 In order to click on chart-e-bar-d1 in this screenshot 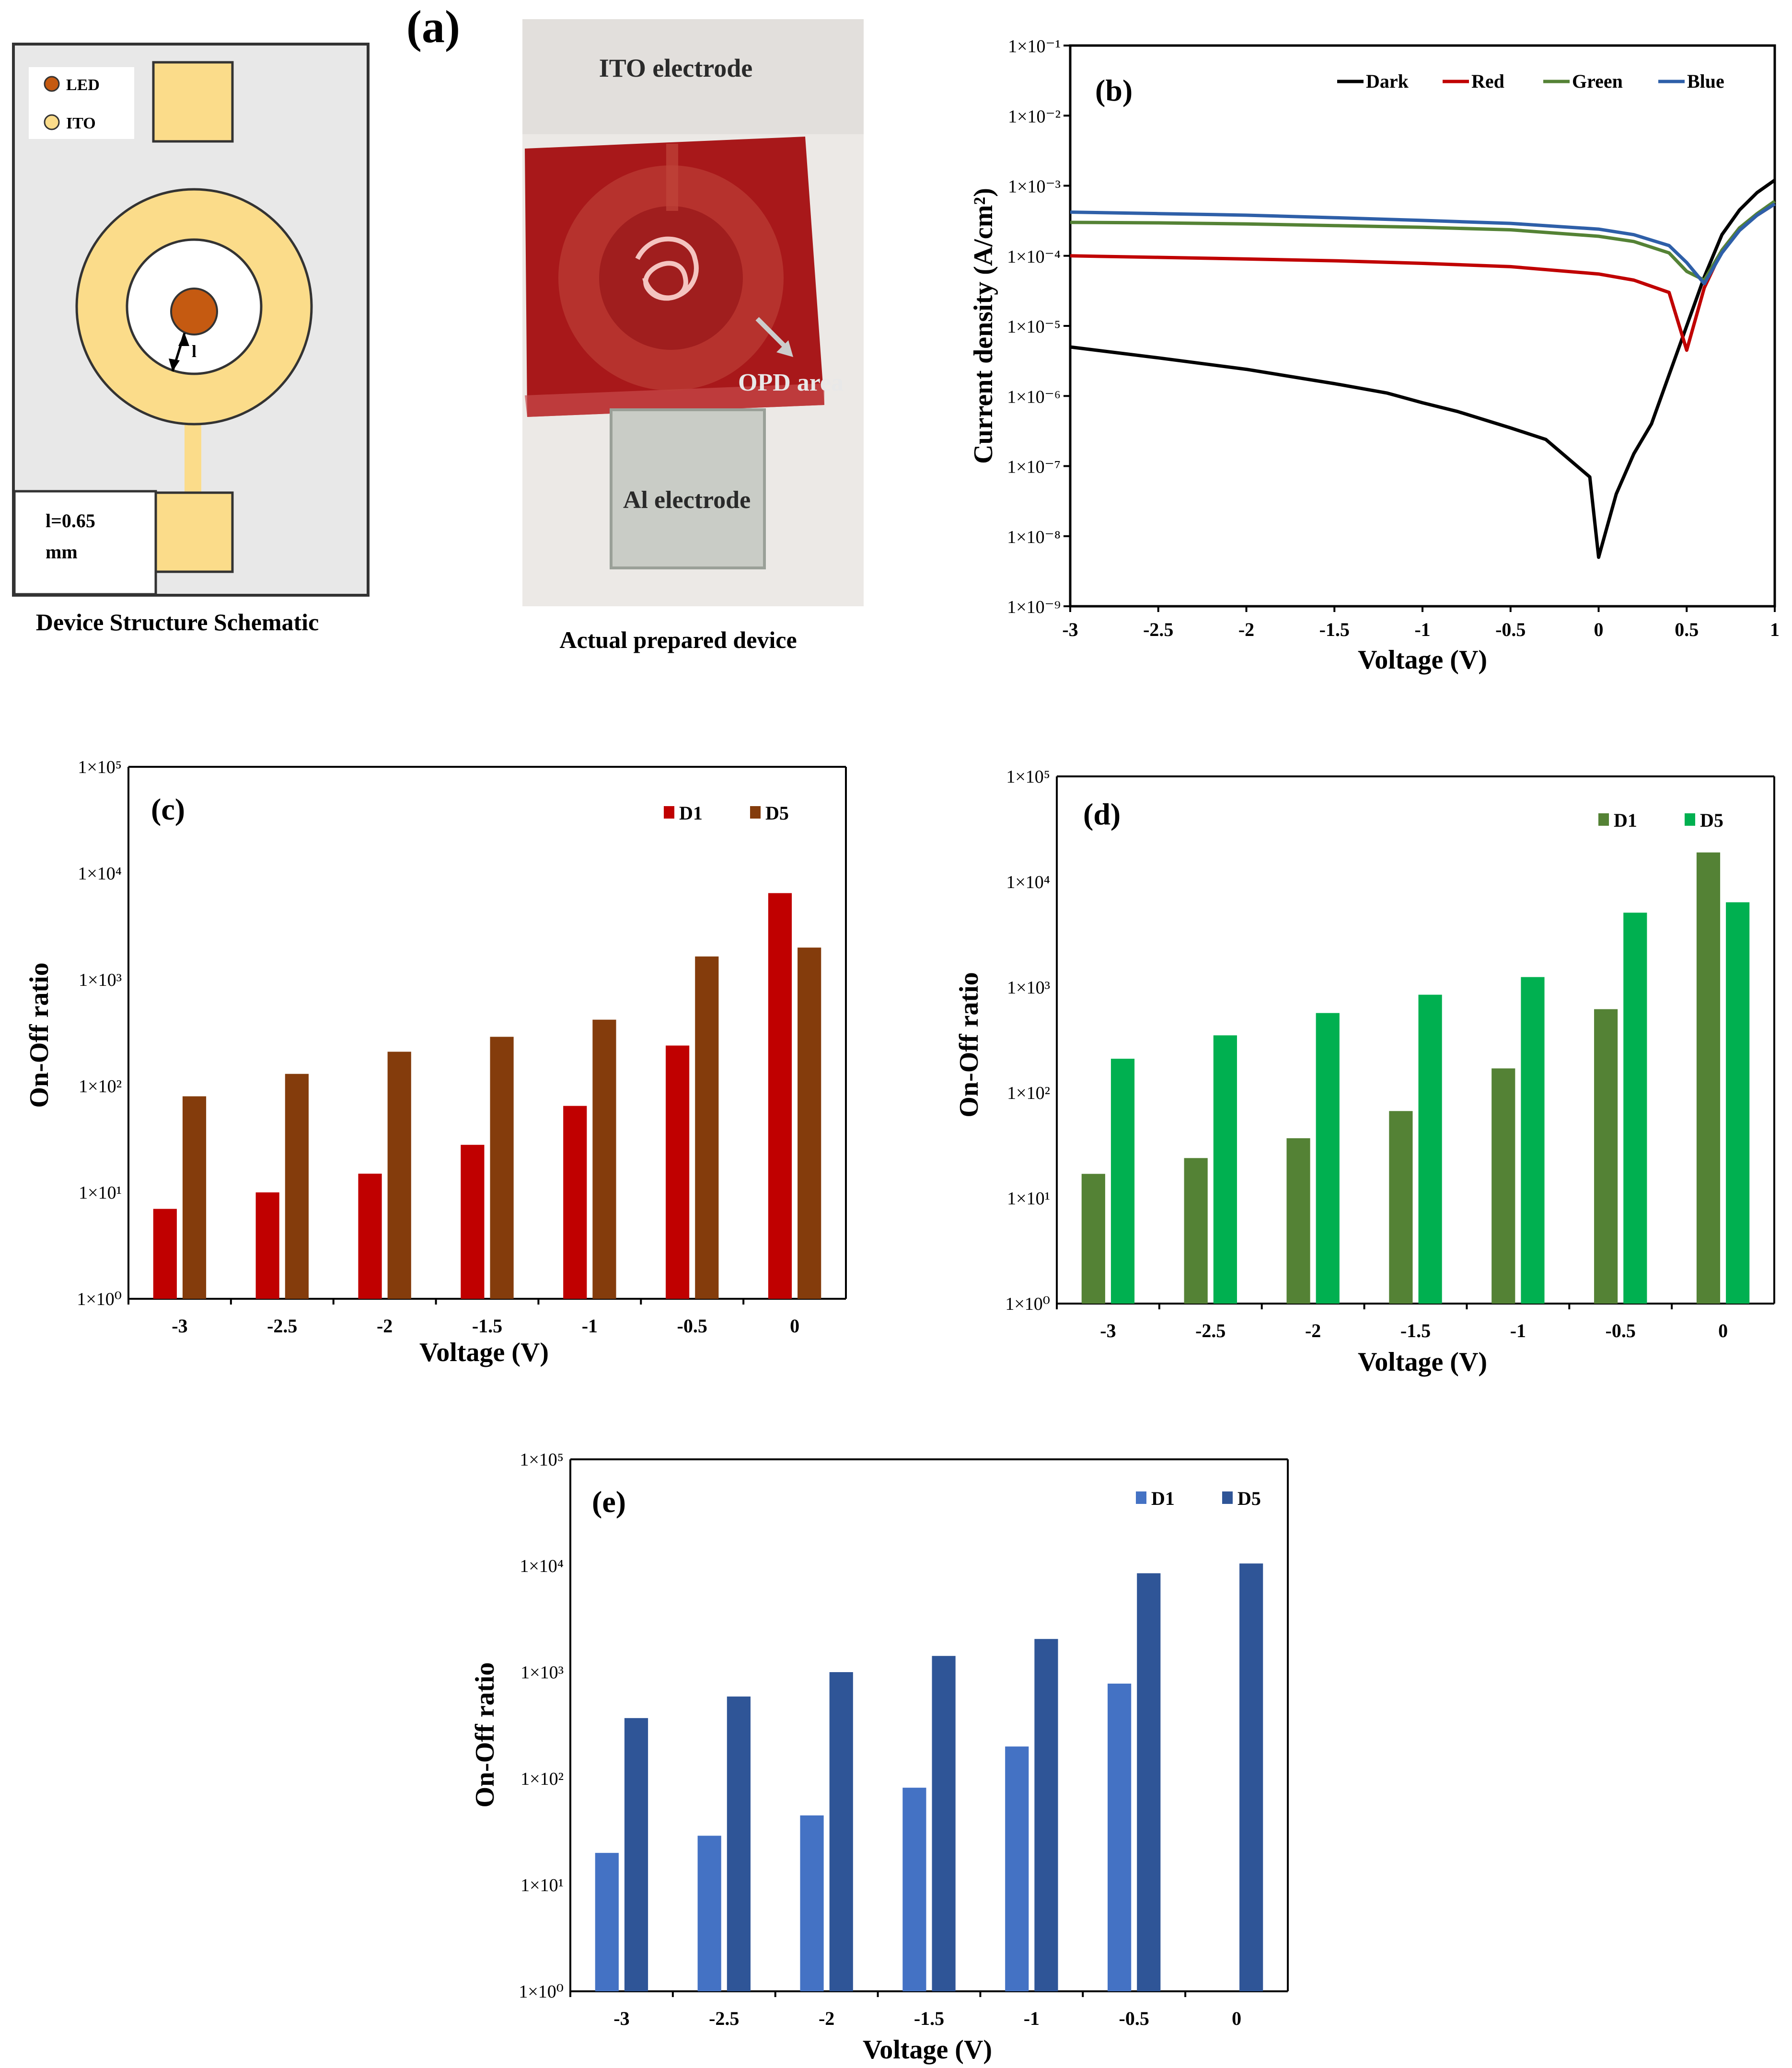, I will do `click(1120, 1837)`.